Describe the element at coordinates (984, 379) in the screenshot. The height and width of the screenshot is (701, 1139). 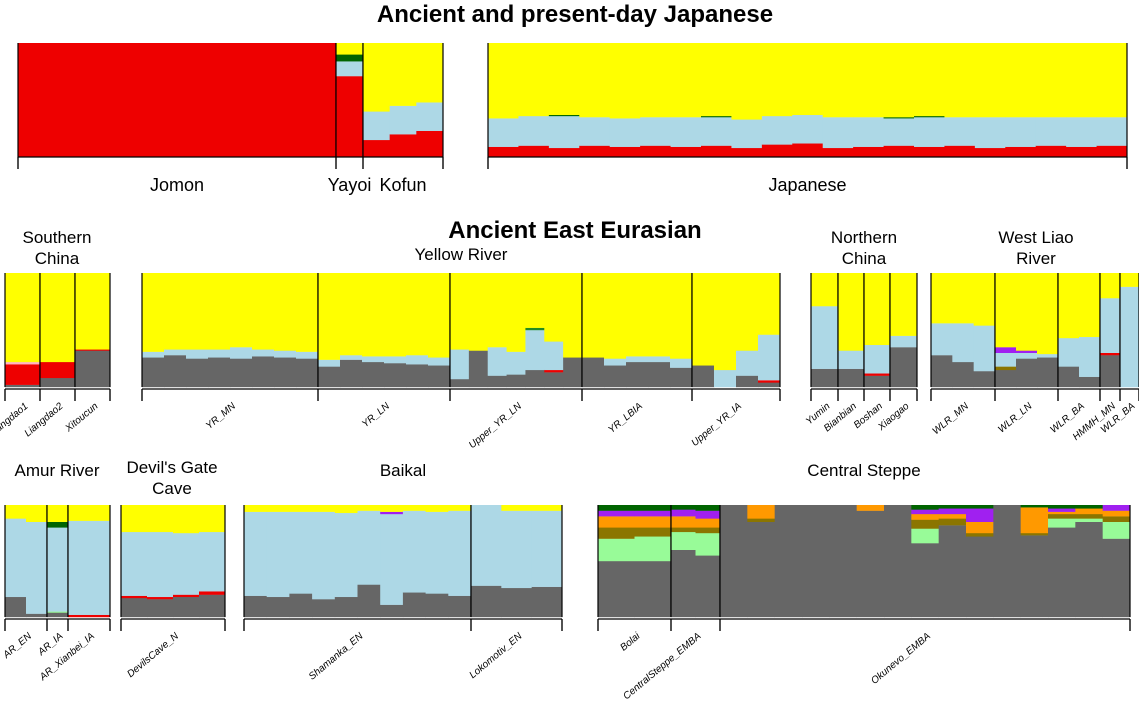
I see `bar-segment-wlr-mn-gray` at that location.